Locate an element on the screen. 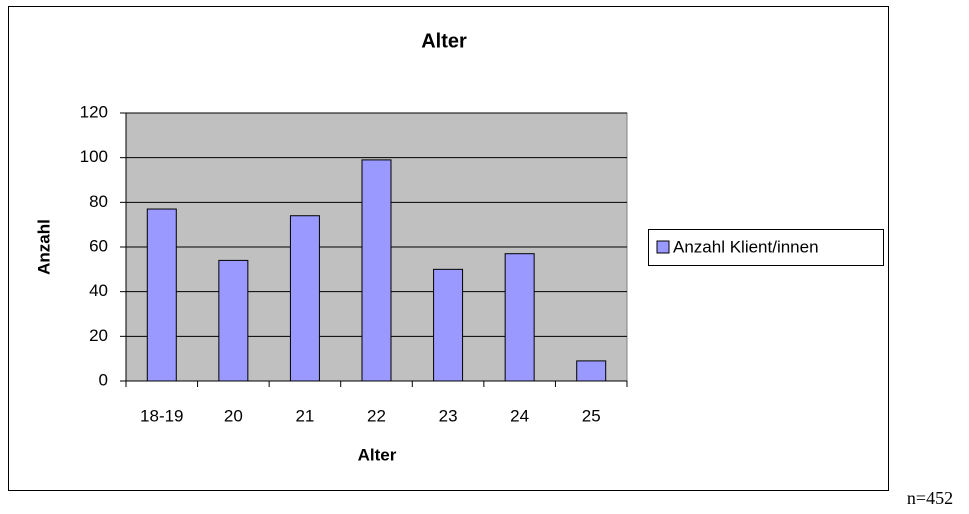 This screenshot has height=514, width=969. legend-box is located at coordinates (766, 247).